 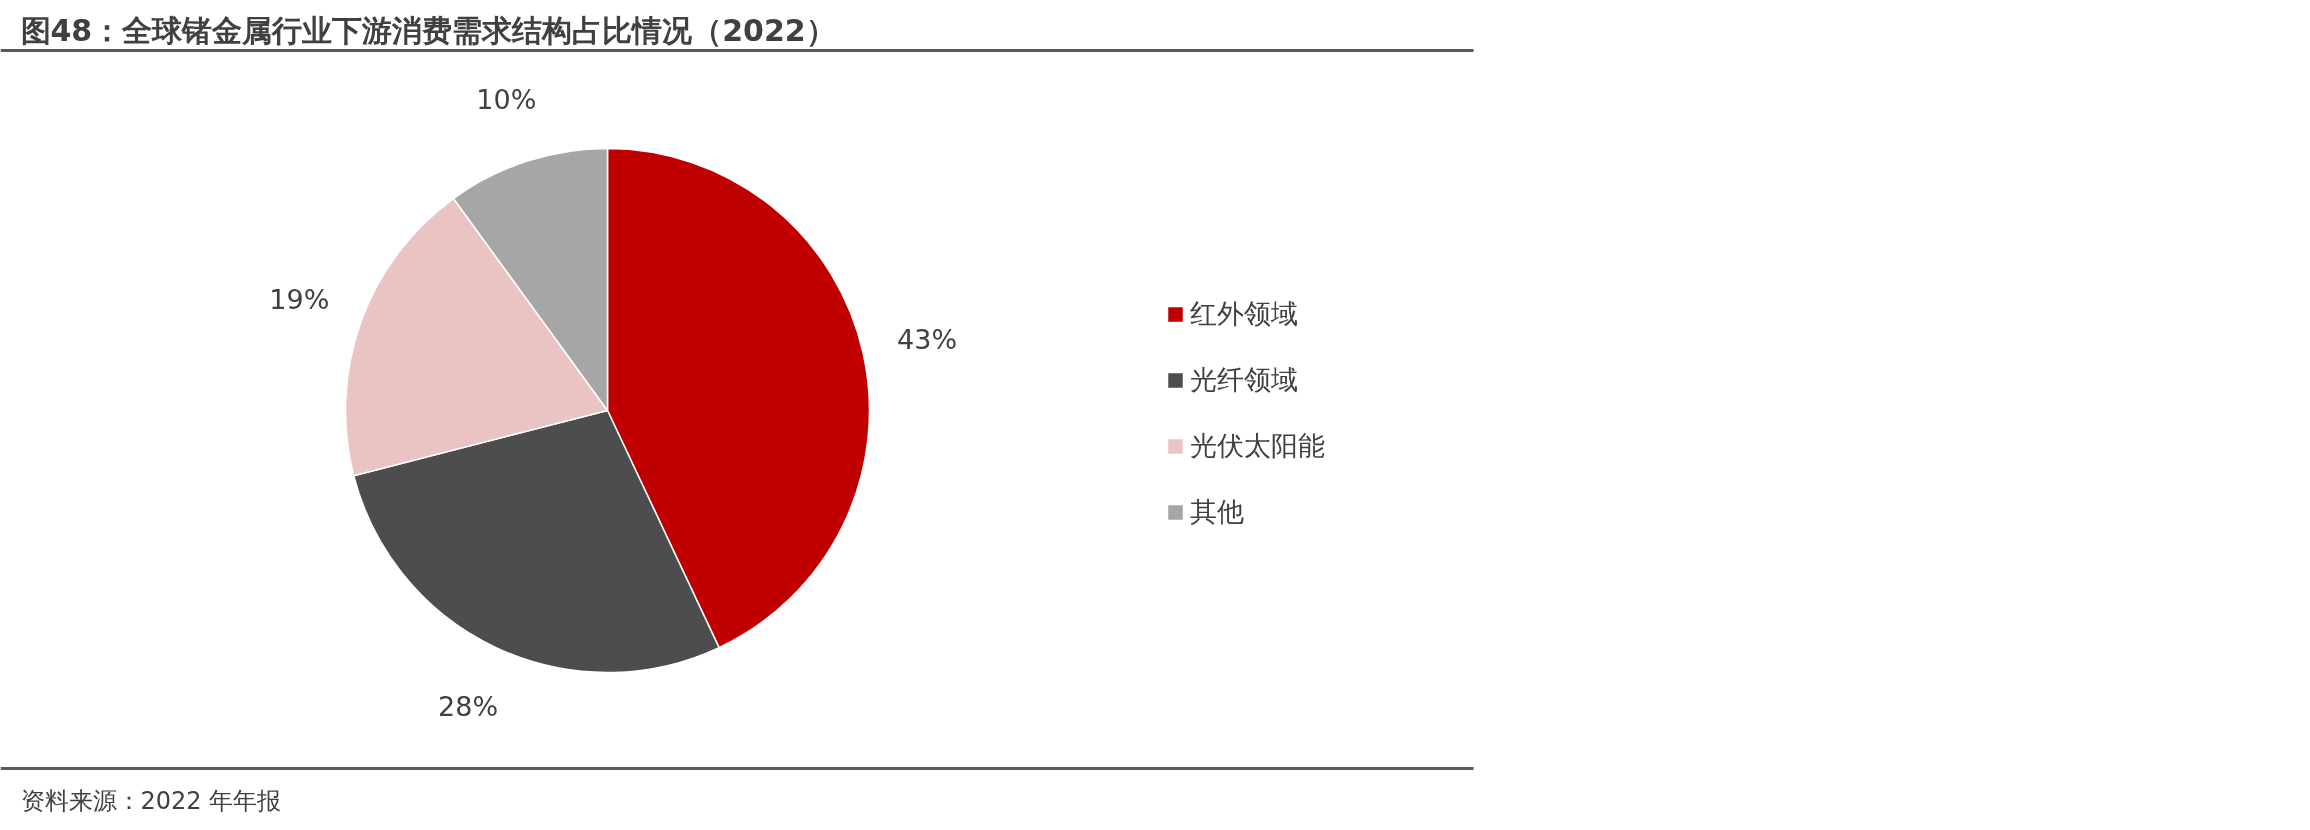 I want to click on legend-label: 红外领域, so click(x=1244, y=314).